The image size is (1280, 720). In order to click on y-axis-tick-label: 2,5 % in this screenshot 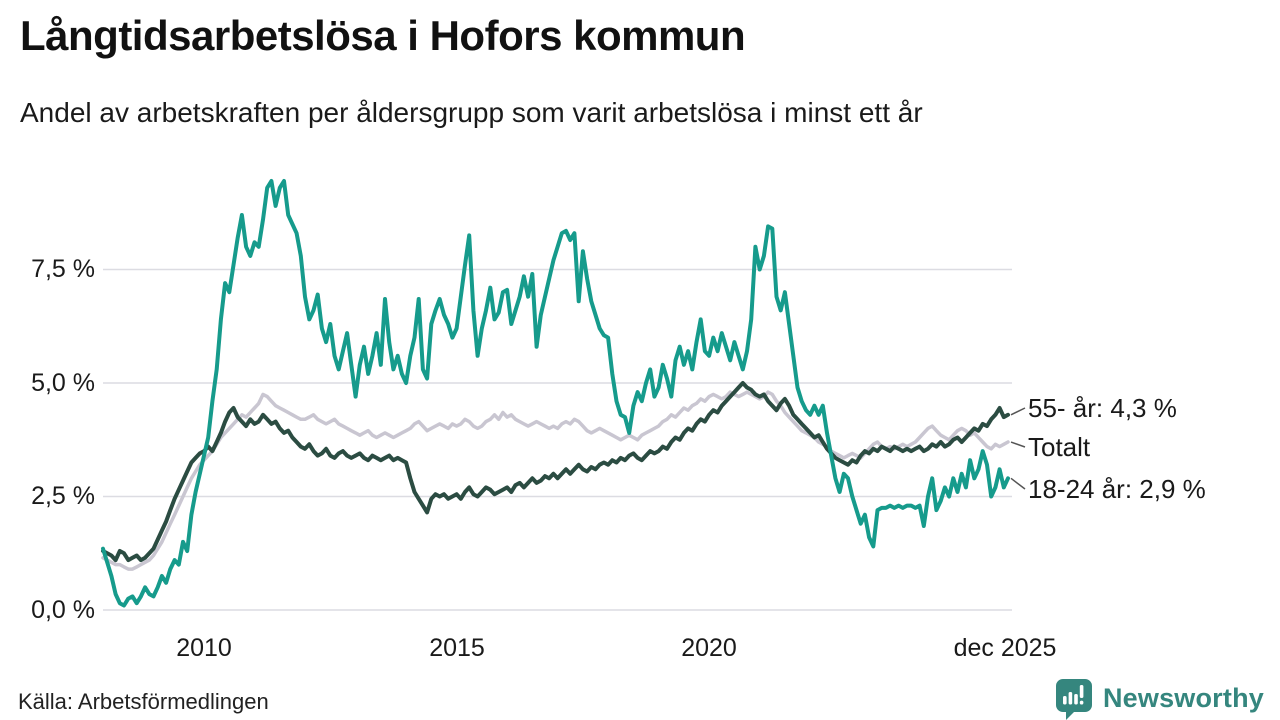, I will do `click(63, 496)`.